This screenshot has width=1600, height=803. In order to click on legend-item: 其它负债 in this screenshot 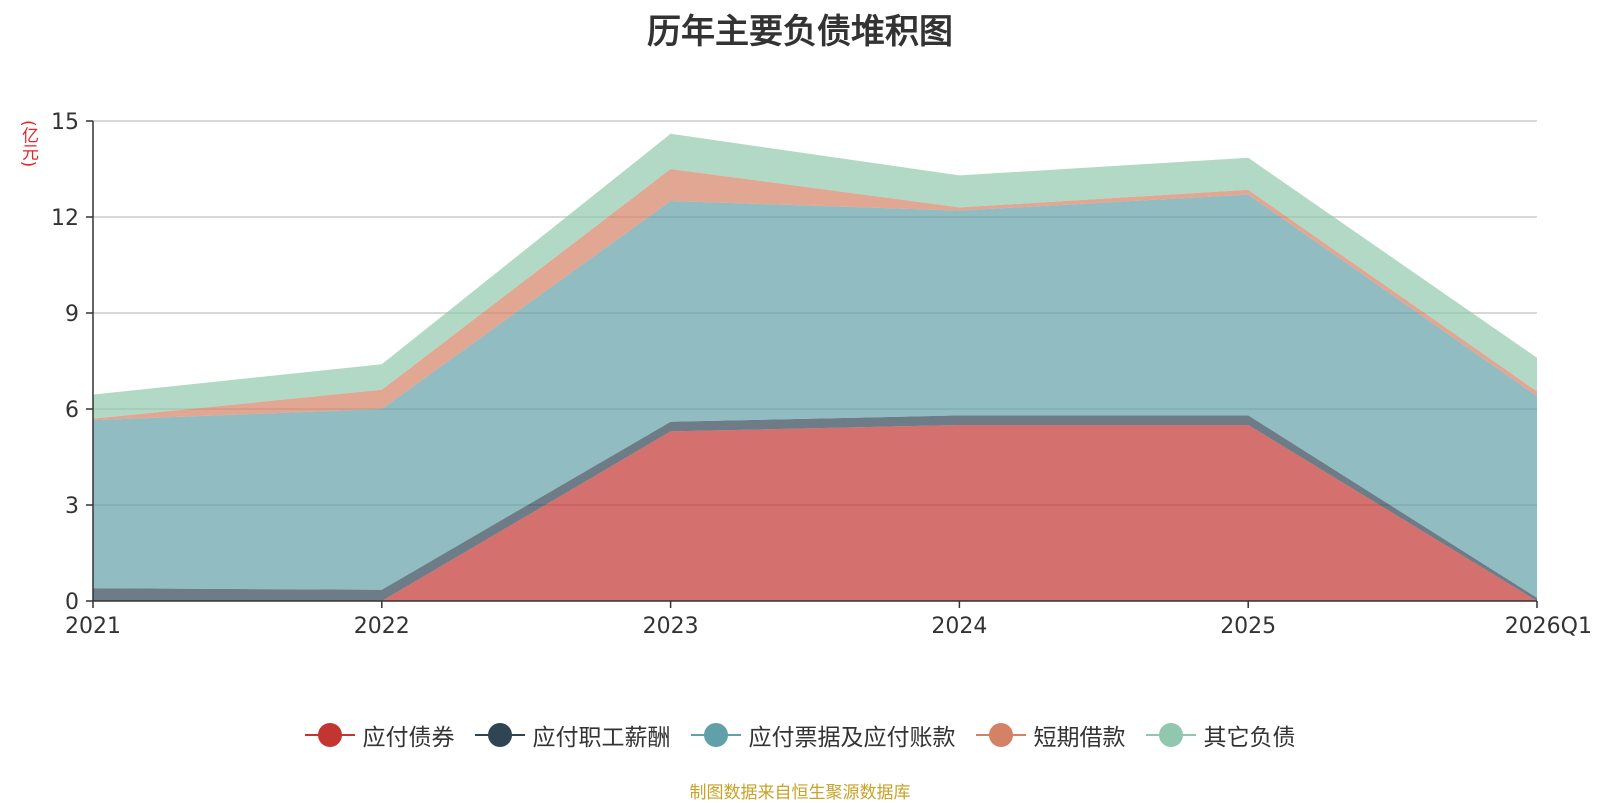, I will do `click(1220, 735)`.